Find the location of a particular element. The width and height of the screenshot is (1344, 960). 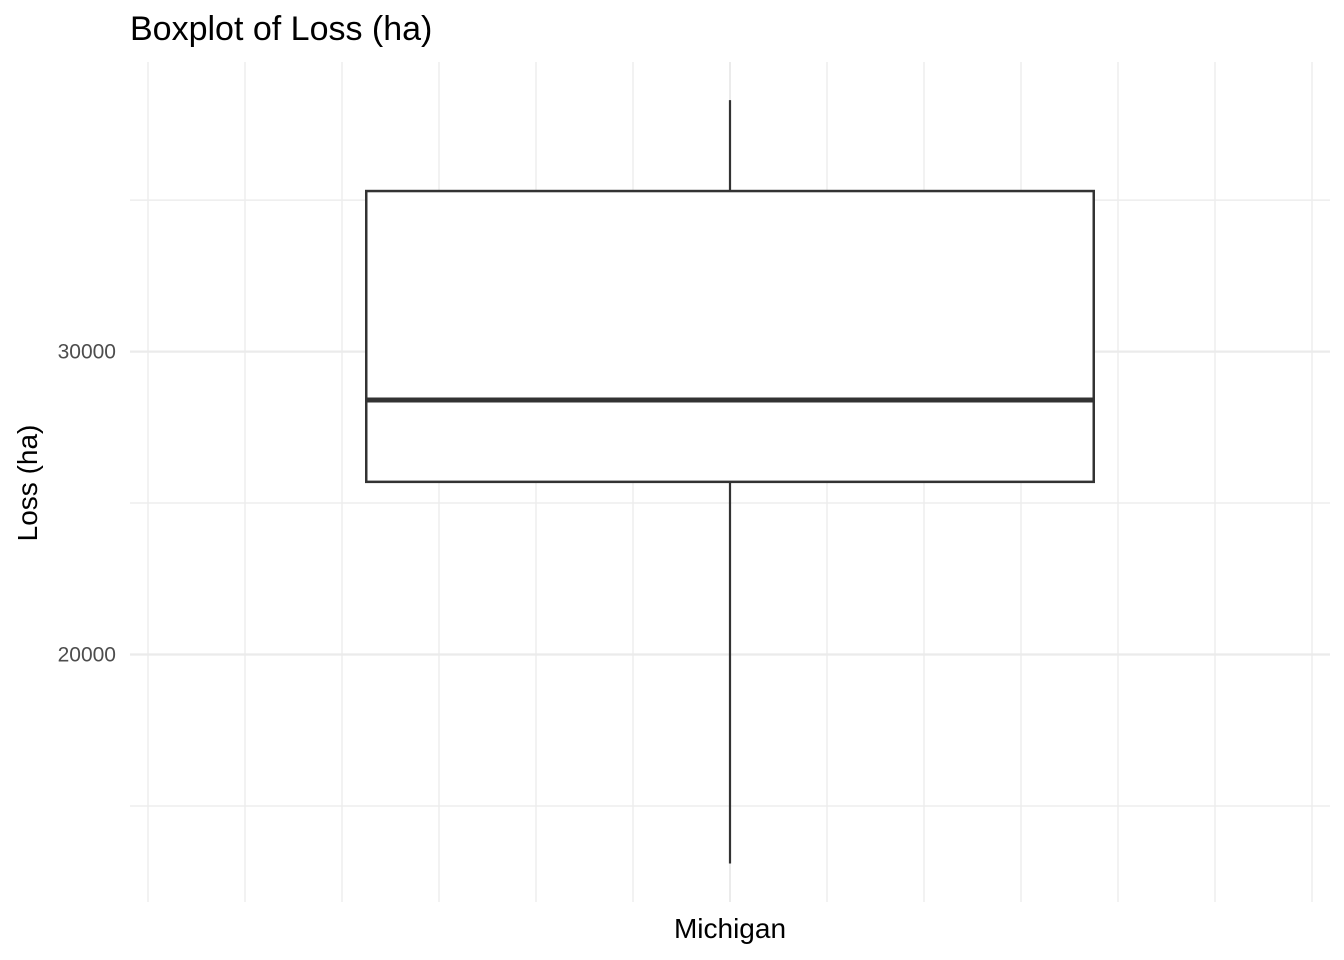

y-axis-ticks: 20000 30000 is located at coordinates (87, 504).